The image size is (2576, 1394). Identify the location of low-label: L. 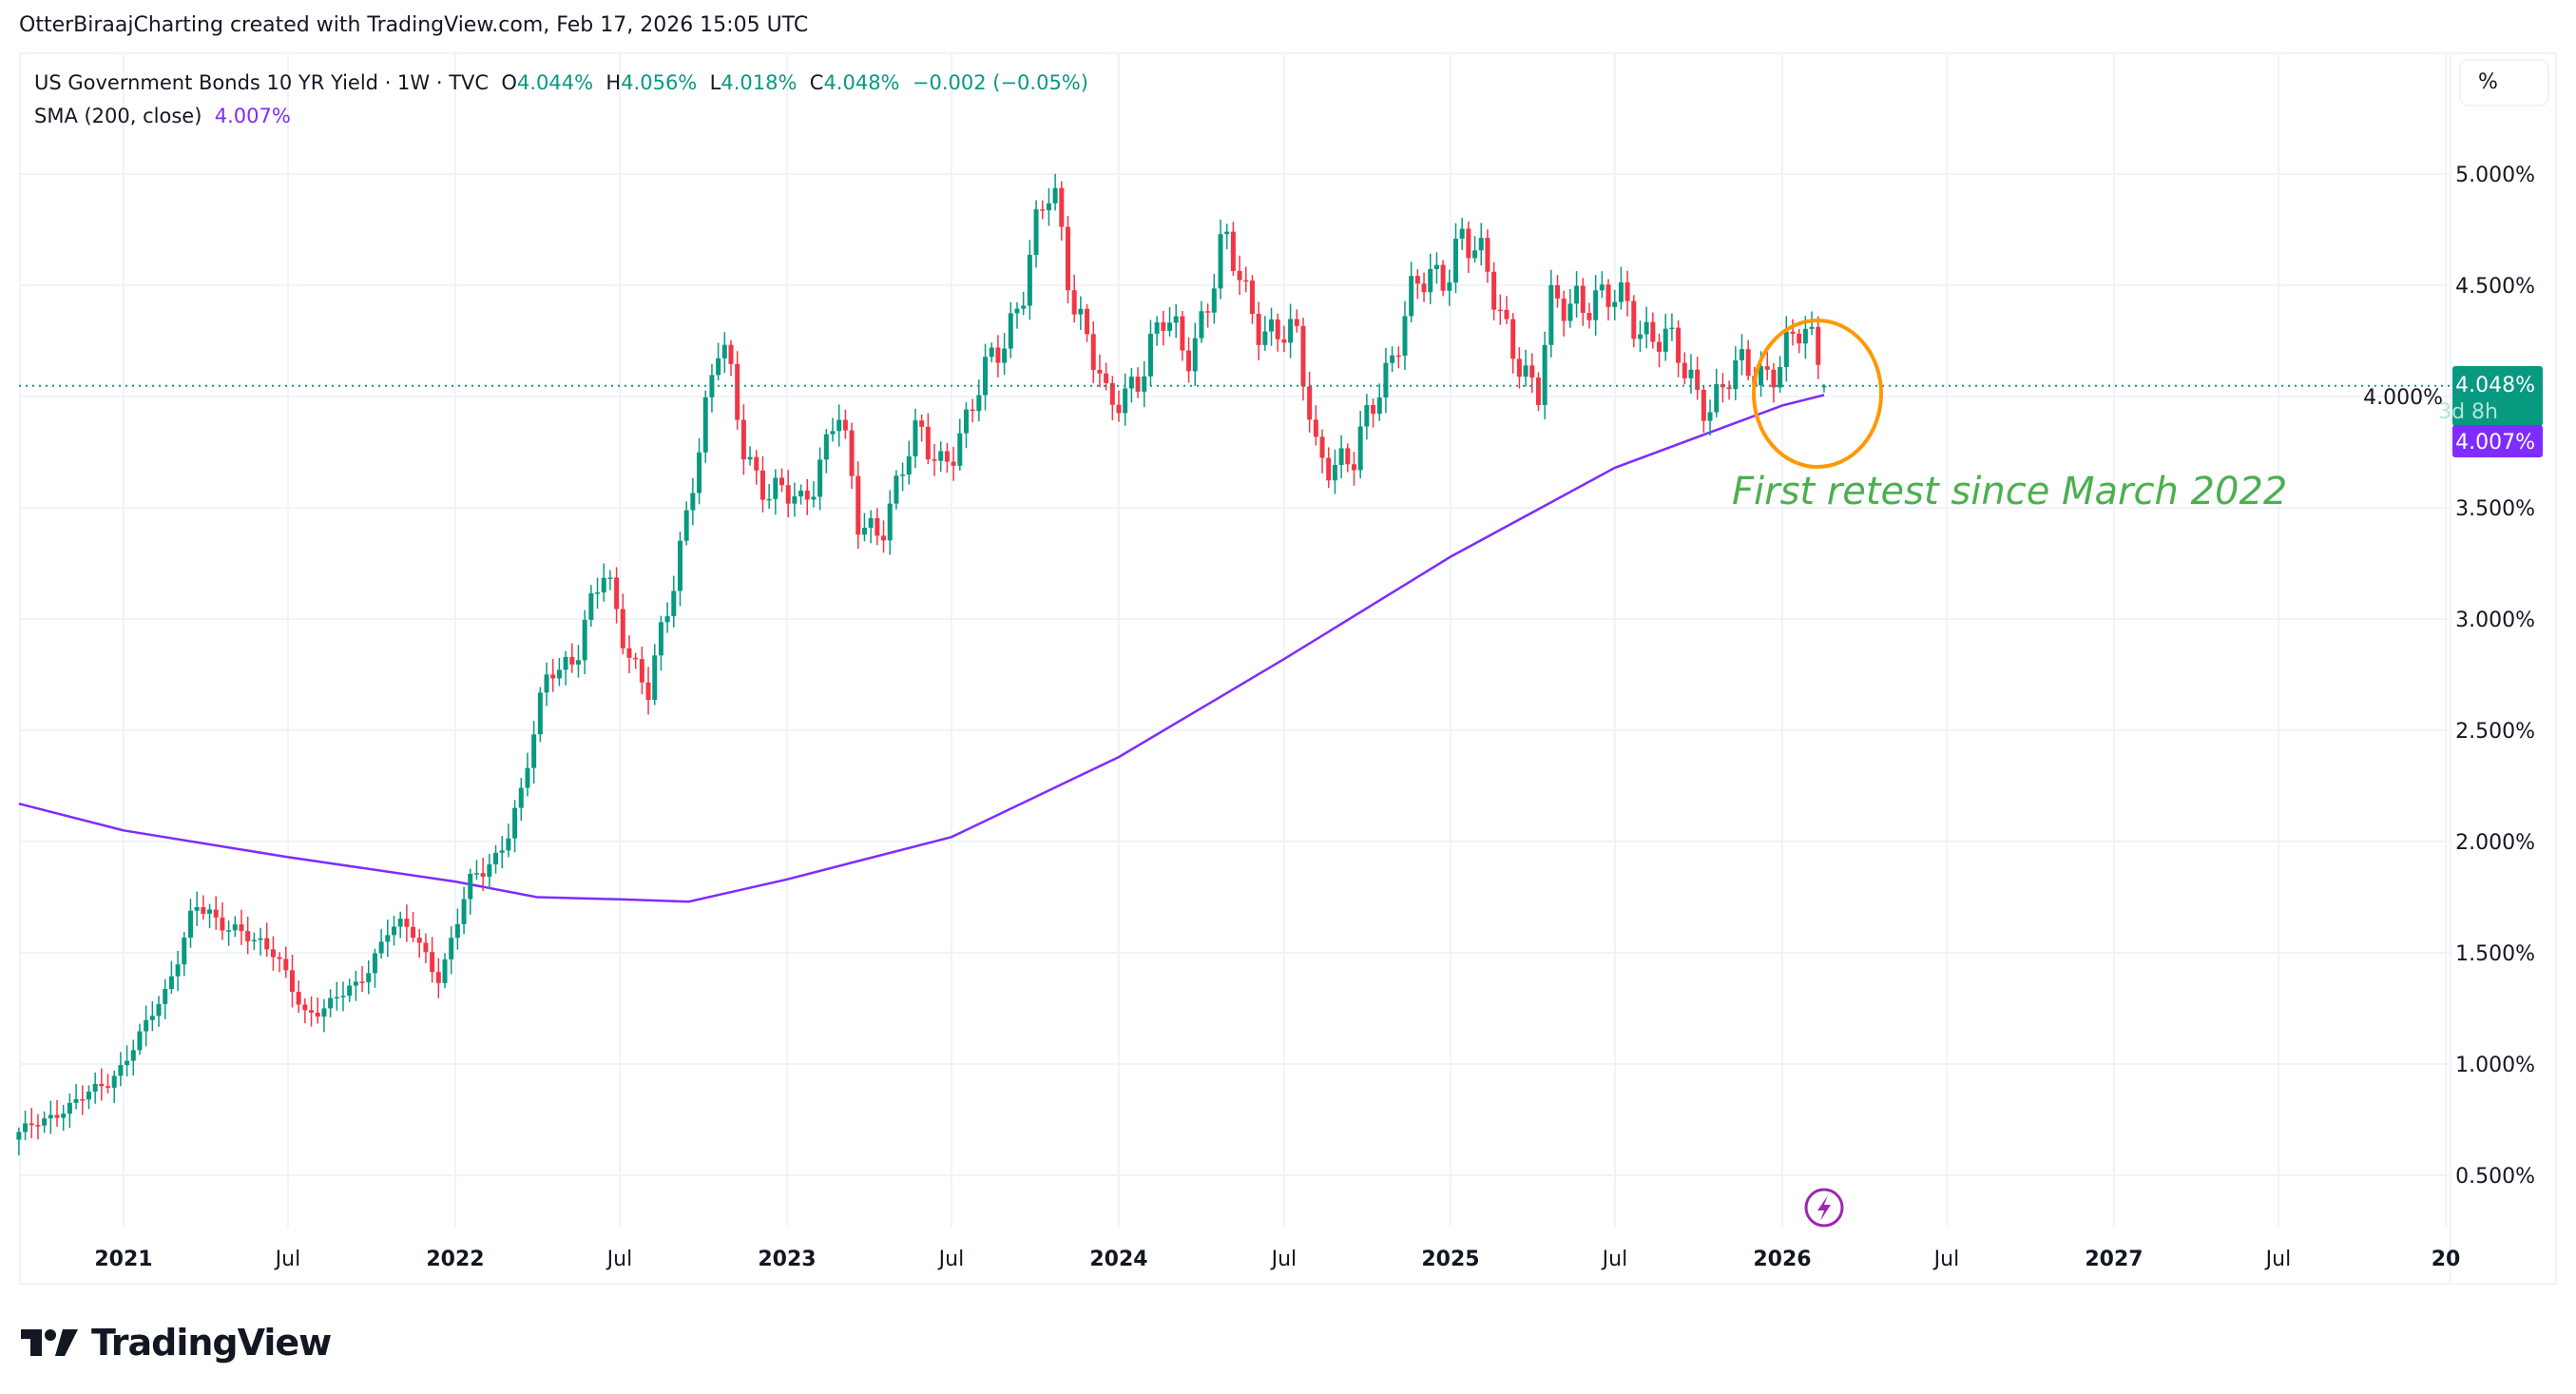
(715, 82).